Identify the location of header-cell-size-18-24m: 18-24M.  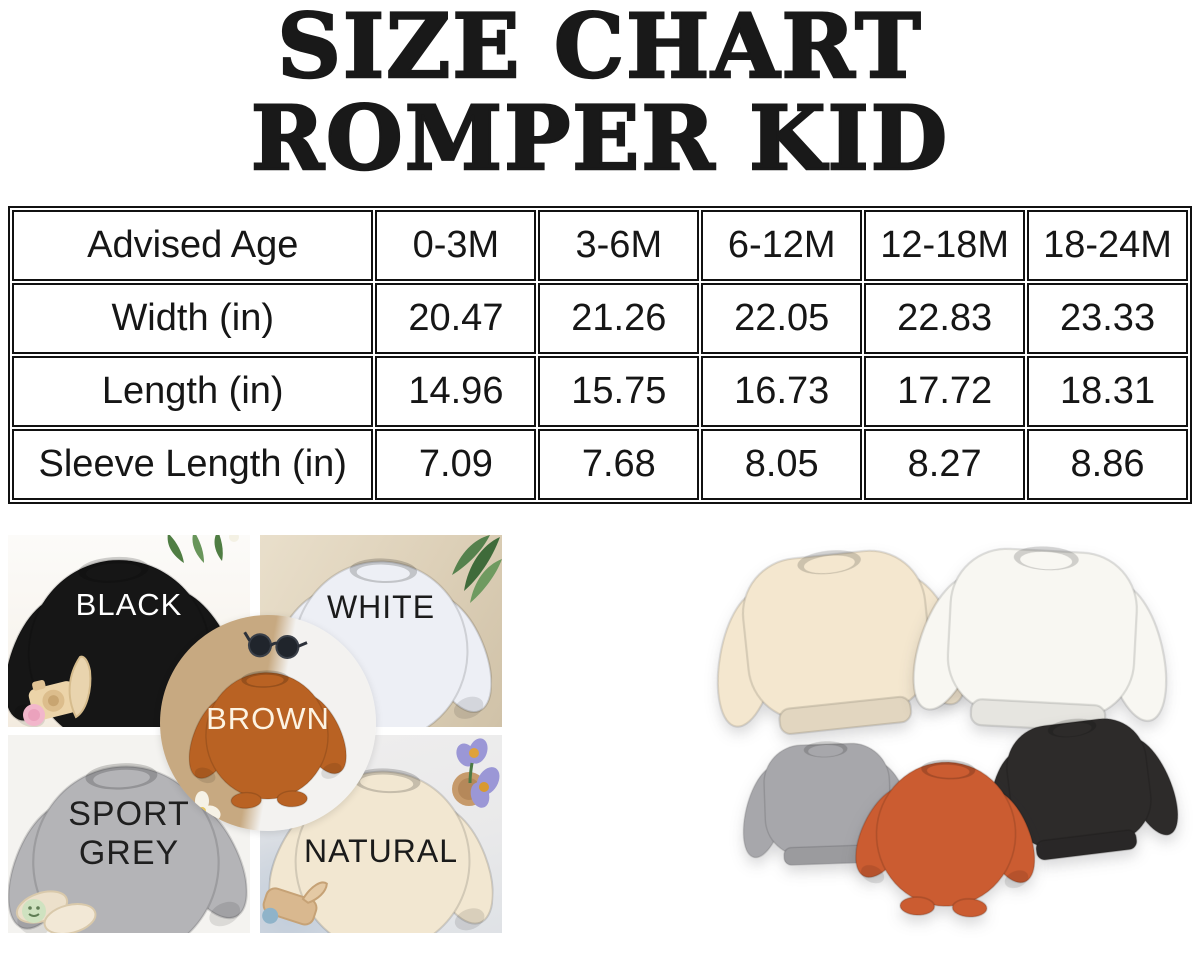
(1107, 245).